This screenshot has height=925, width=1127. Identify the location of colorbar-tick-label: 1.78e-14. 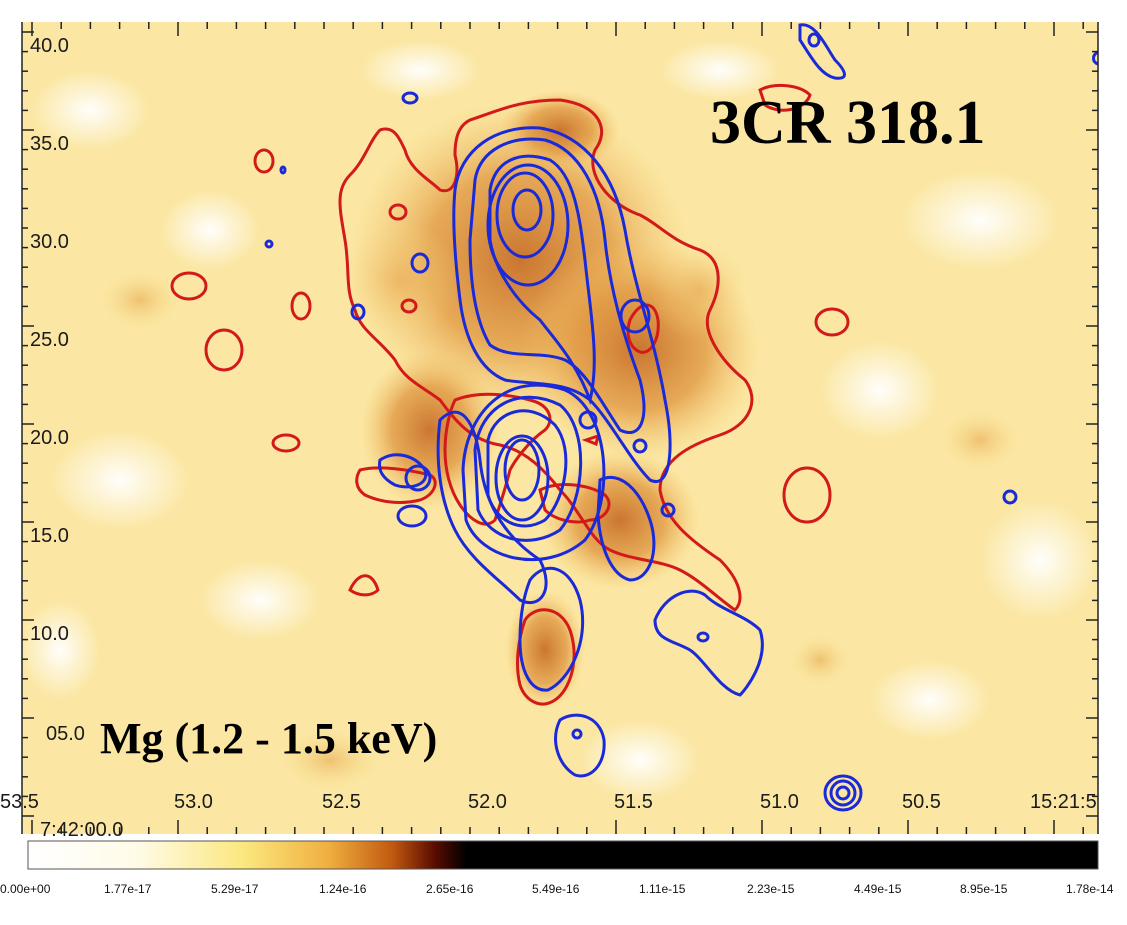
(1090, 889).